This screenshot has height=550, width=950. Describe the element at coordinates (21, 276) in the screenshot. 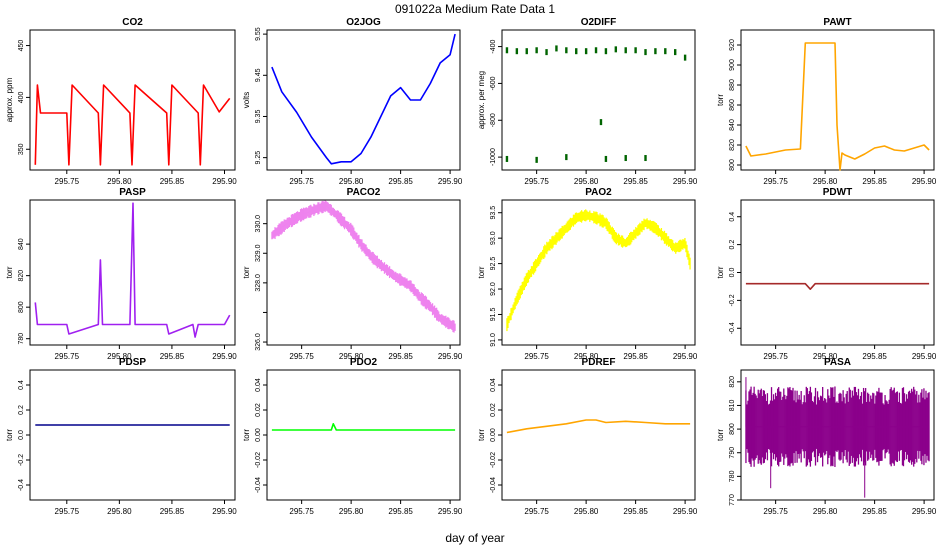

I see `y-tick-label: 820` at that location.